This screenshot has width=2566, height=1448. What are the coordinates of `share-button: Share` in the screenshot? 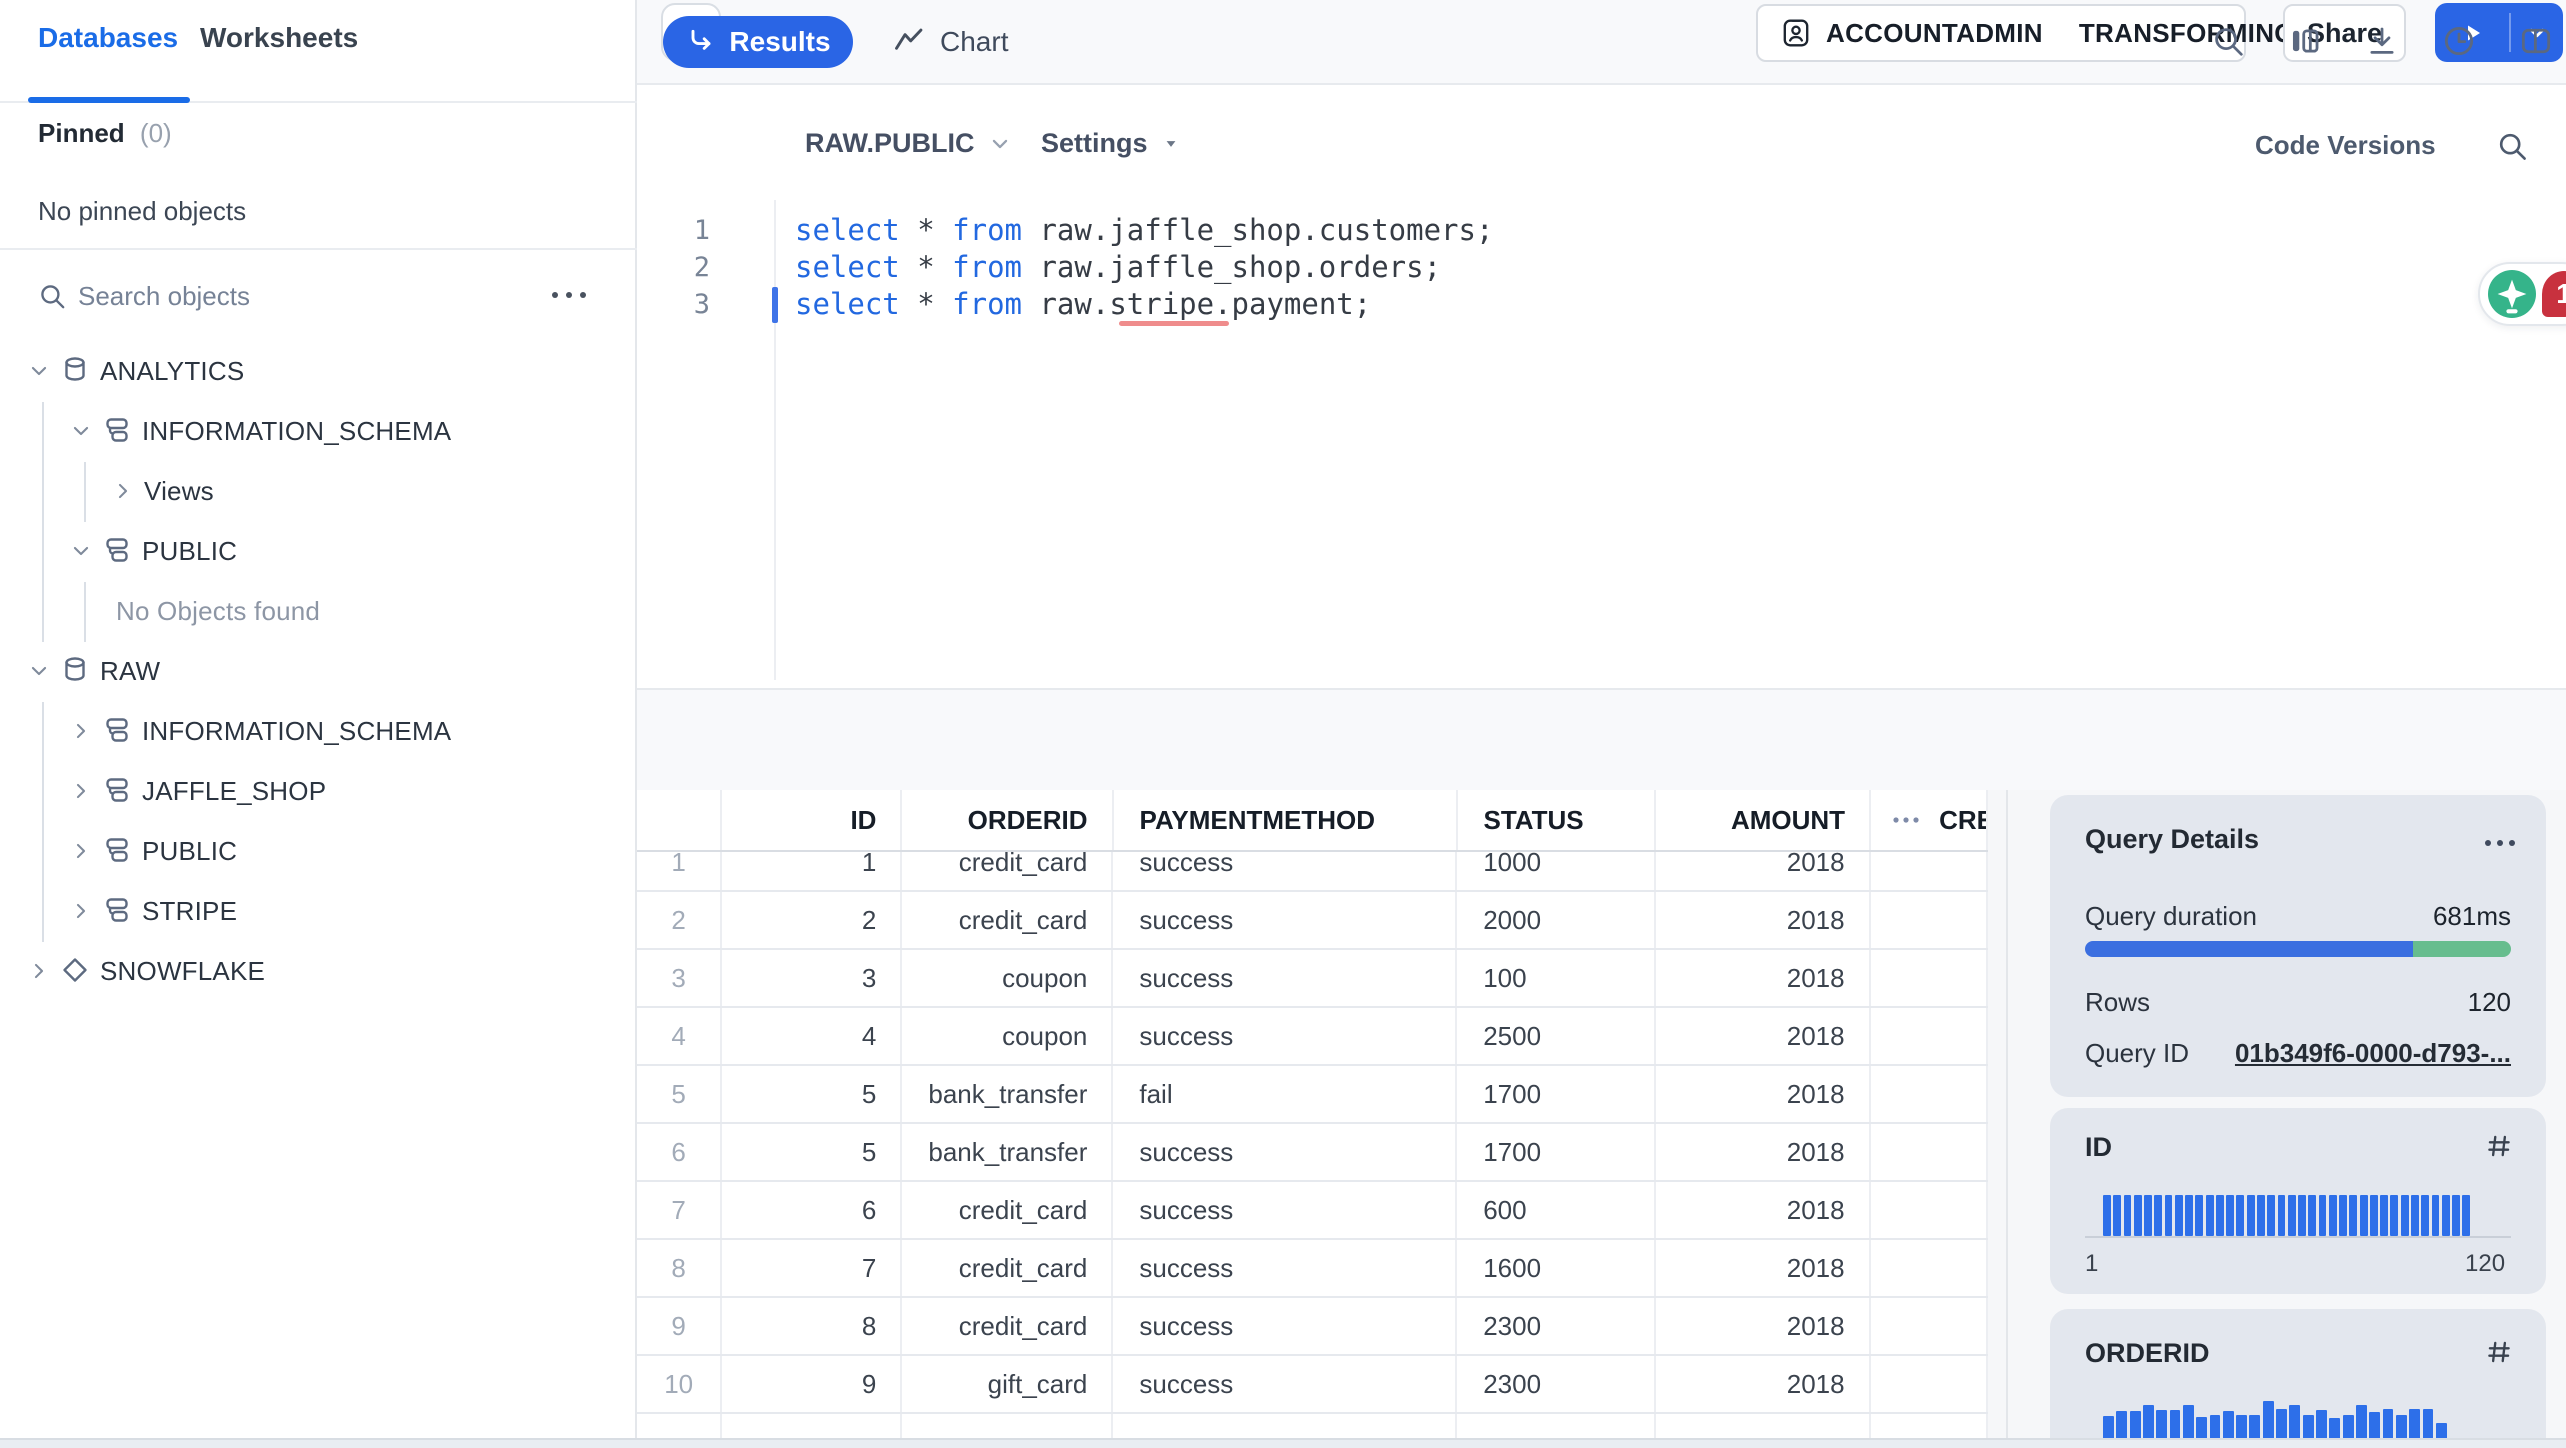 It's located at (2344, 33).